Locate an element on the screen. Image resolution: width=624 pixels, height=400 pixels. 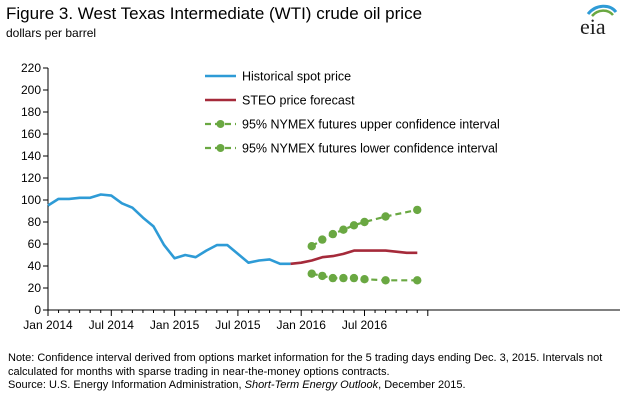
y-tick-label: 40 is located at coordinates (35, 266).